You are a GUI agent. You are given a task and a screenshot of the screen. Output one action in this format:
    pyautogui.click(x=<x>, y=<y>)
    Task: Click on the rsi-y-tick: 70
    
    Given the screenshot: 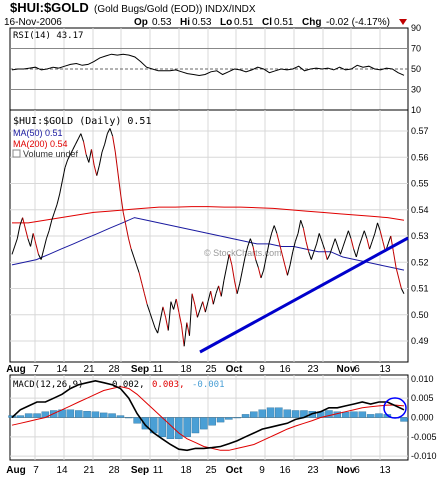 What is the action you would take?
    pyautogui.click(x=416, y=49)
    